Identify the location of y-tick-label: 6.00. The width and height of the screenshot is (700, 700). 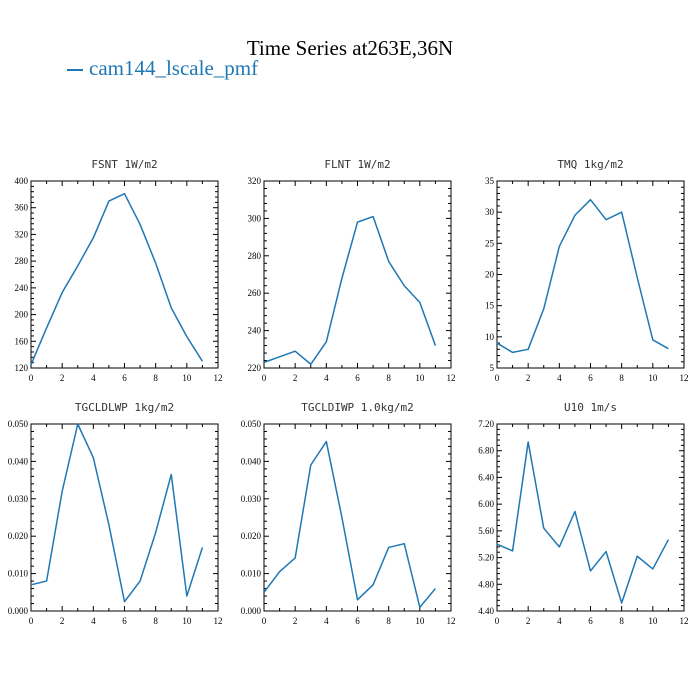
(486, 504).